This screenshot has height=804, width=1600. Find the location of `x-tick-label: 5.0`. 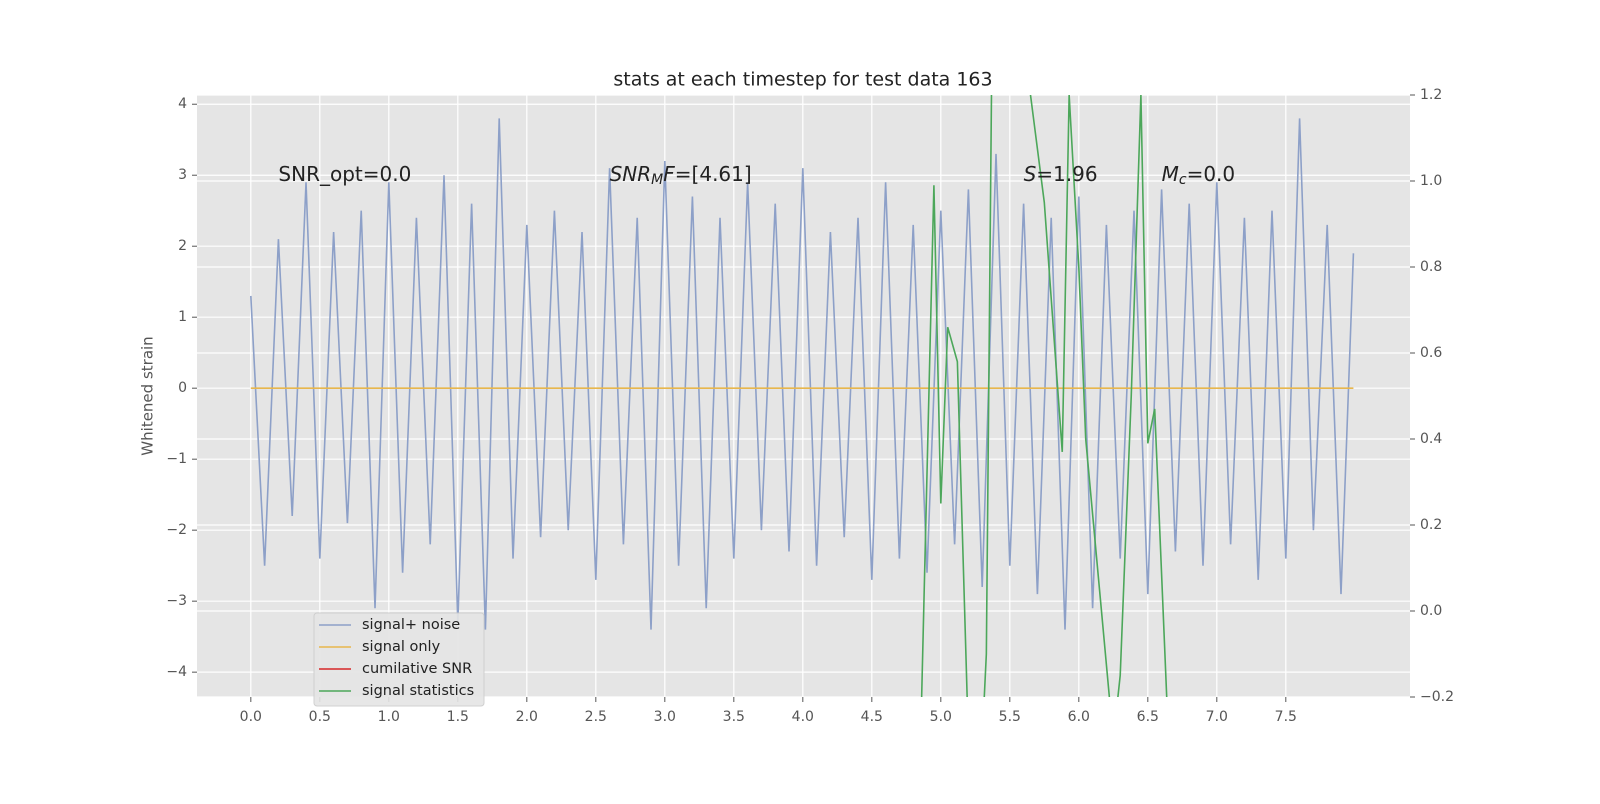

x-tick-label: 5.0 is located at coordinates (941, 717).